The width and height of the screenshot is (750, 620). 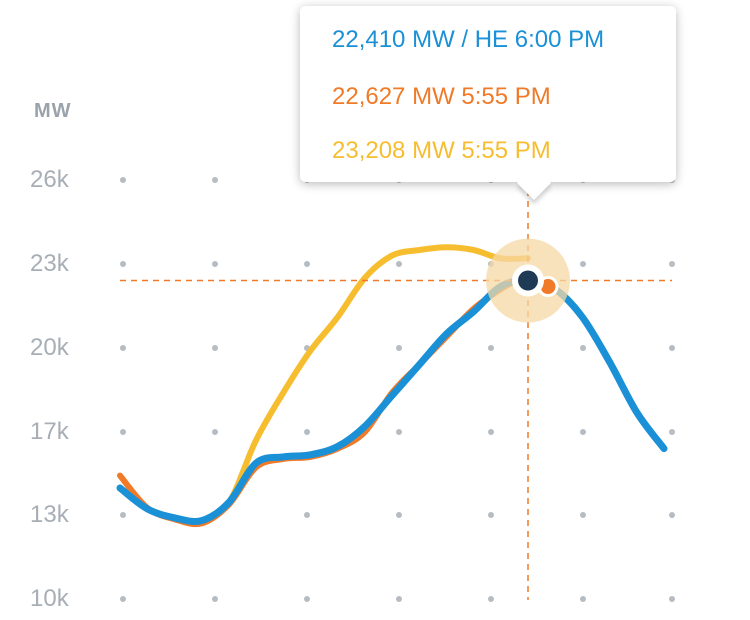 What do you see at coordinates (441, 151) in the screenshot?
I see `tooltip-line-dayahead: 23,208 MW 5:55 PM` at bounding box center [441, 151].